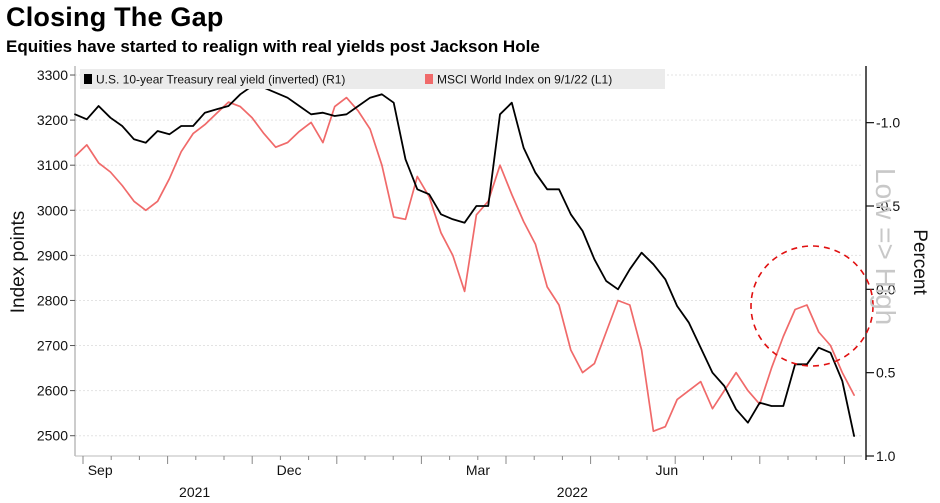  Describe the element at coordinates (885, 246) in the screenshot. I see `low-high-annotation: Low => High` at that location.